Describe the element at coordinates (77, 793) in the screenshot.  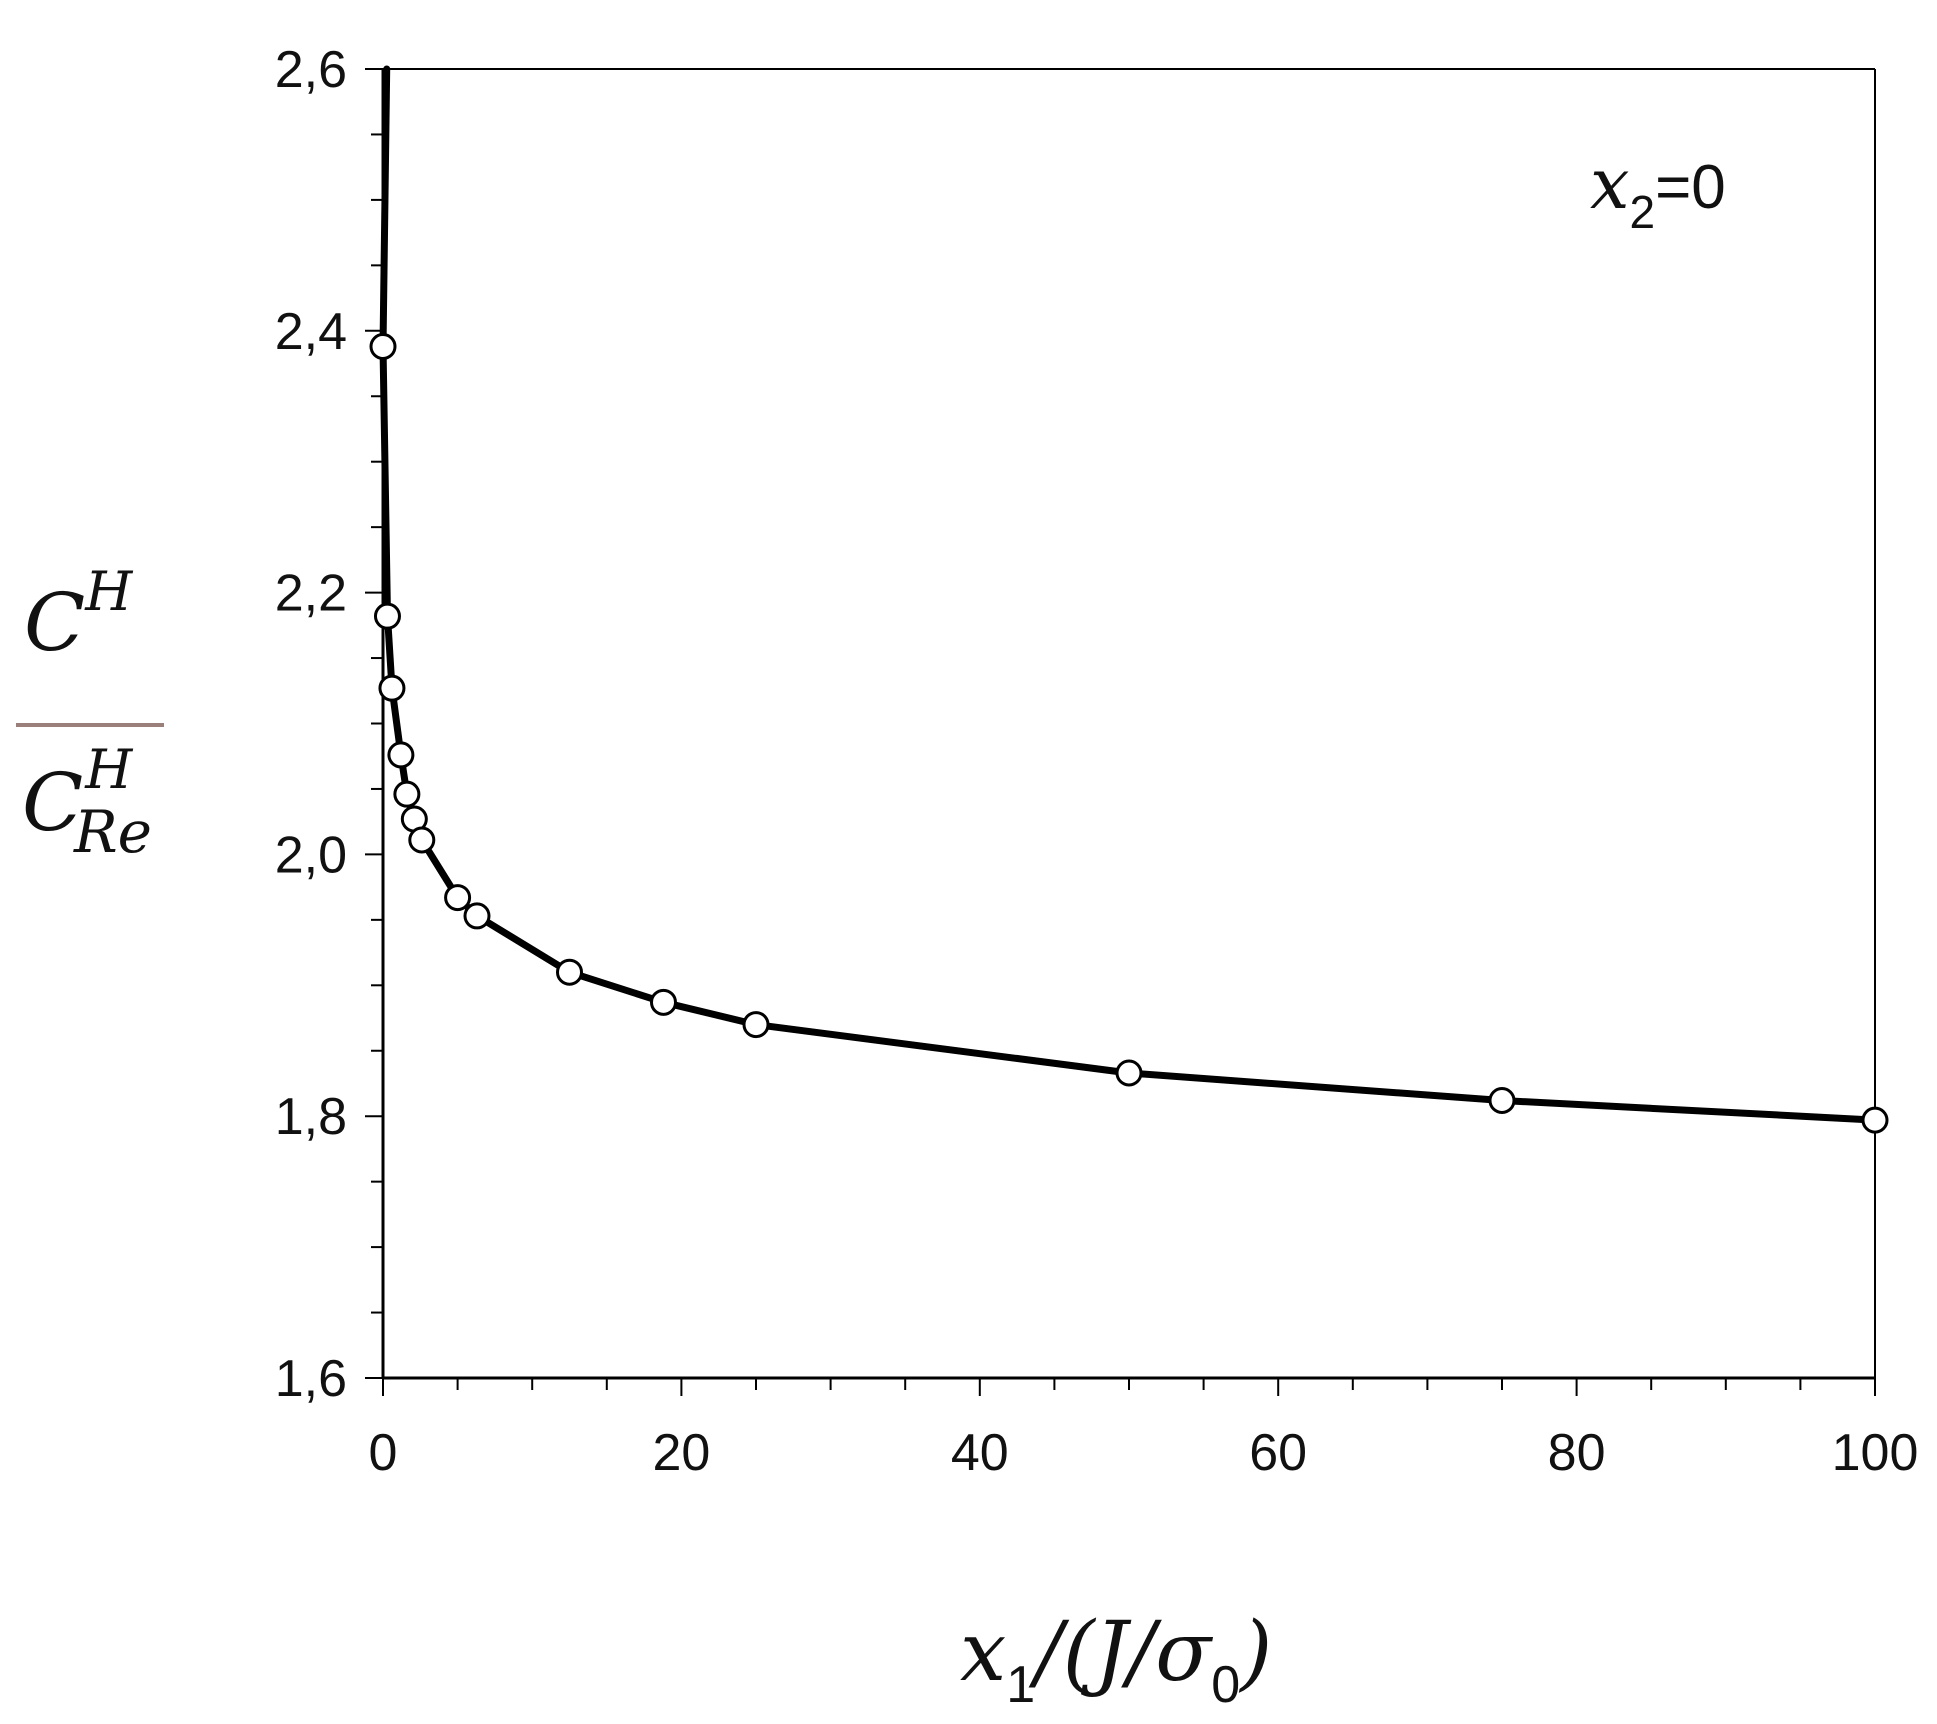
I see `y-label-denominator: CH` at that location.